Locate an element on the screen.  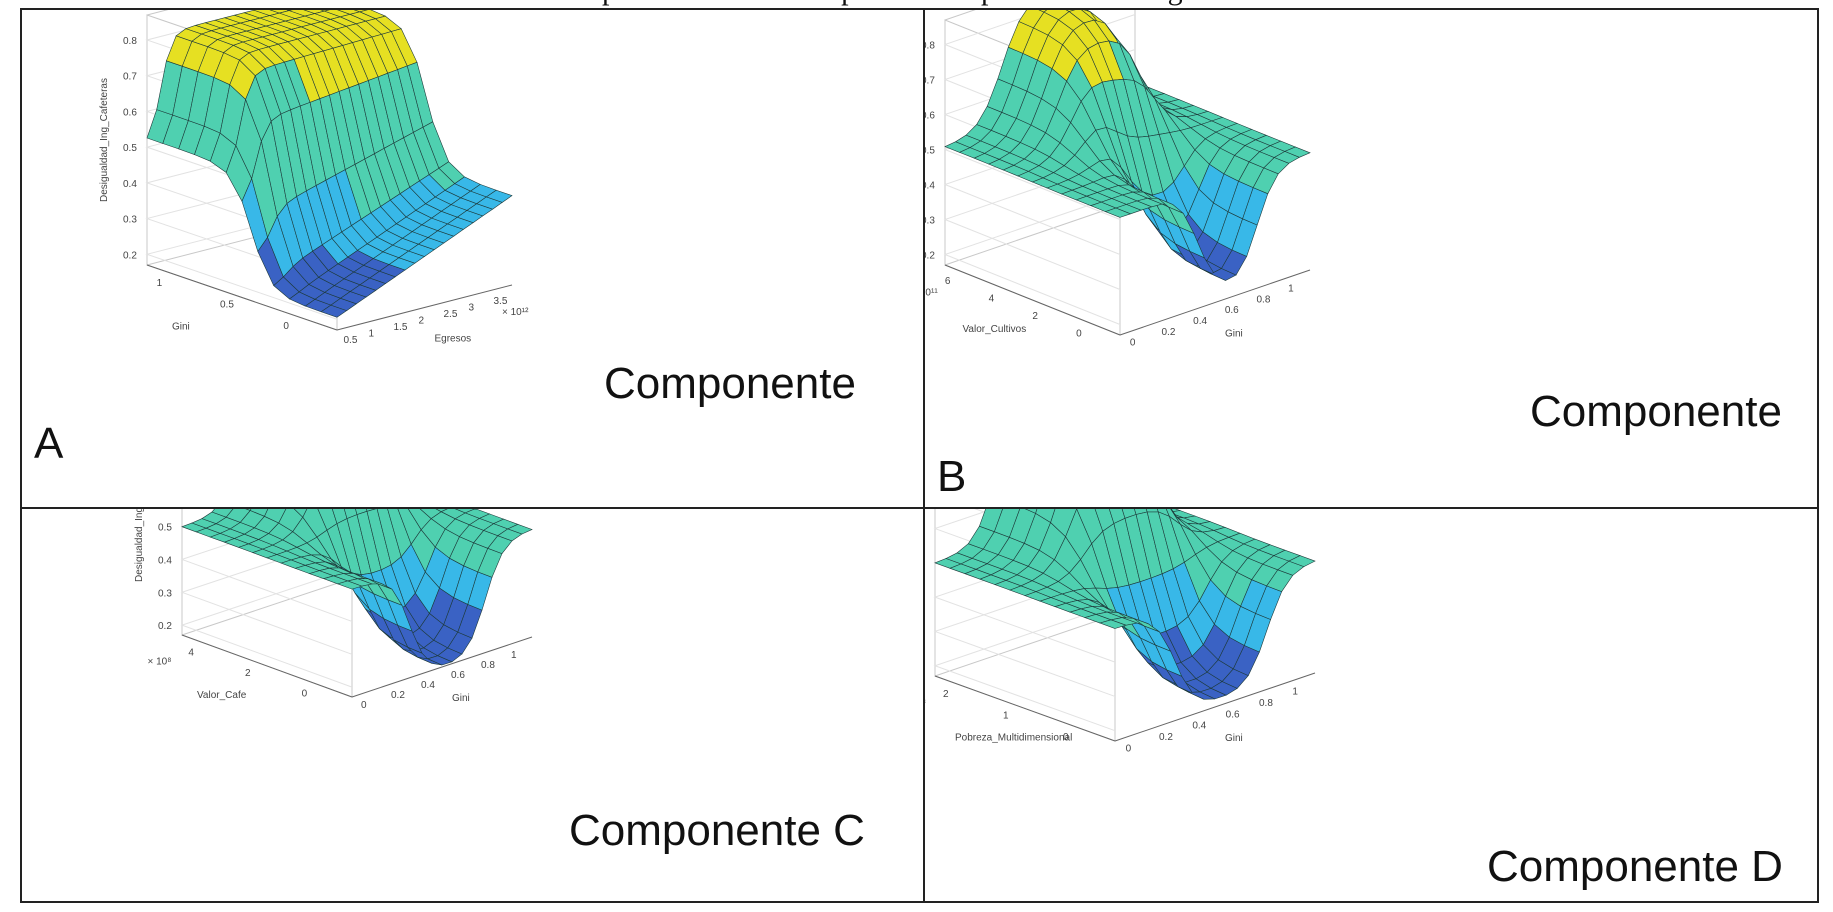
panel-a-letter: A is located at coordinates (49, 443).